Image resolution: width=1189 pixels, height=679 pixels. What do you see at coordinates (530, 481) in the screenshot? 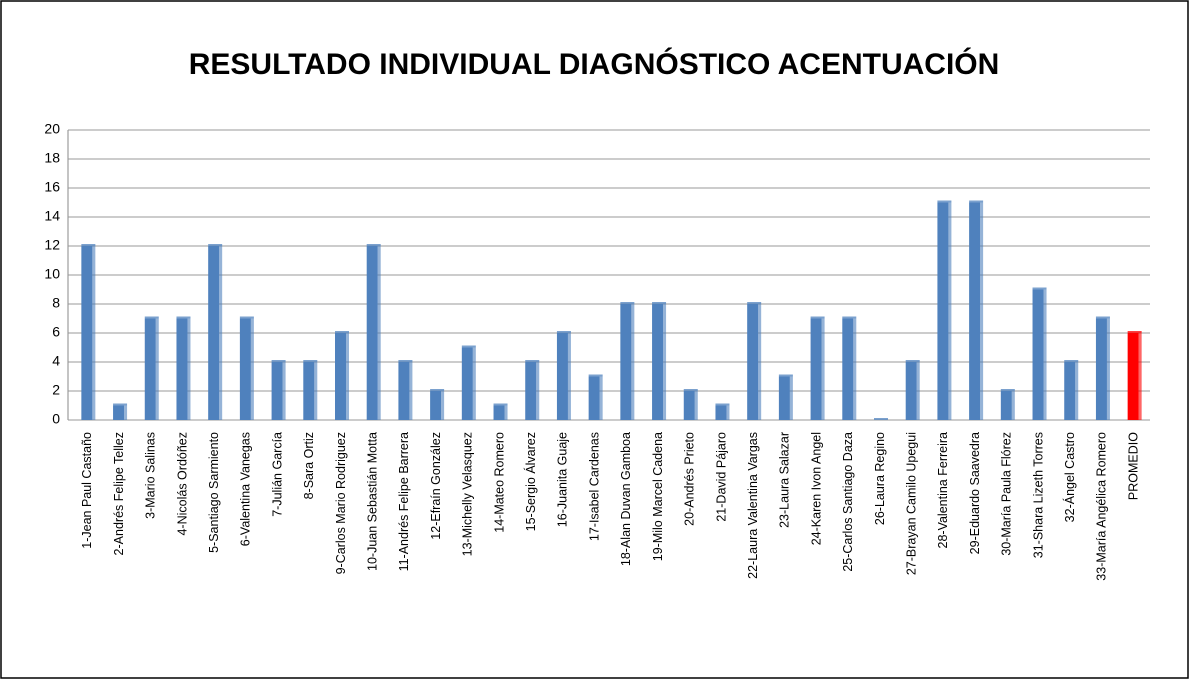
I see `x-tick-label: 15-Sergio Álvarez` at bounding box center [530, 481].